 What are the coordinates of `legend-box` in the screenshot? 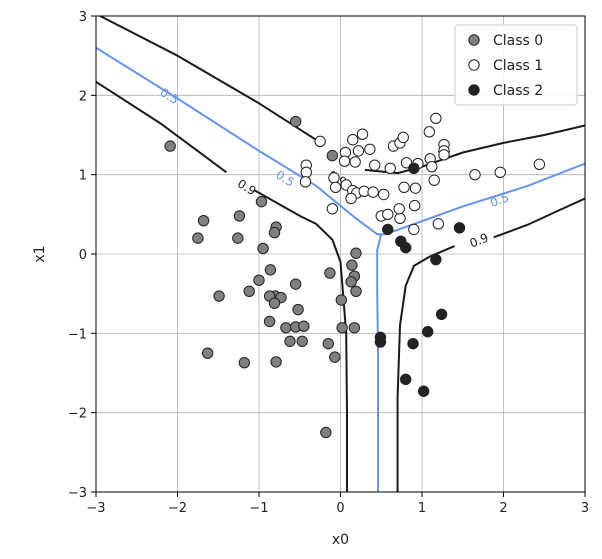 It's located at (516, 65).